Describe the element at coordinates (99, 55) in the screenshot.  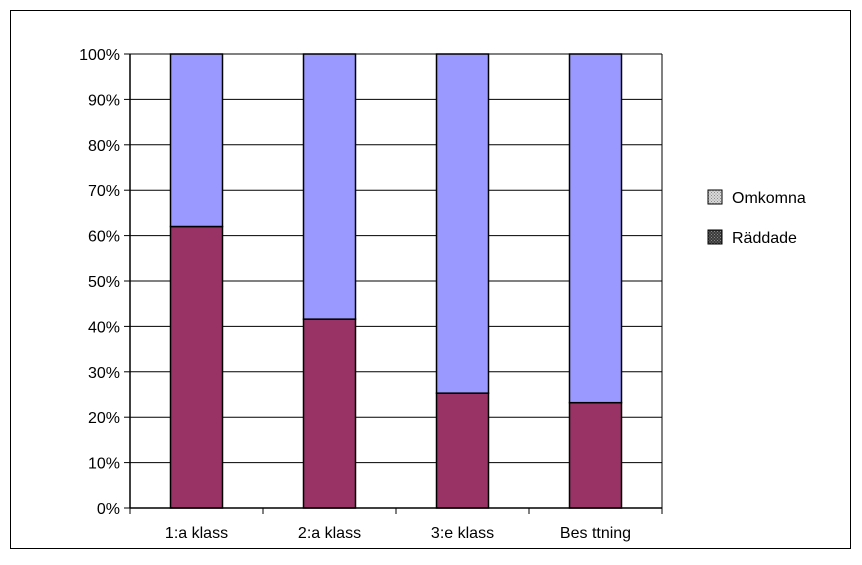
I see `y-tick-label: 100%` at that location.